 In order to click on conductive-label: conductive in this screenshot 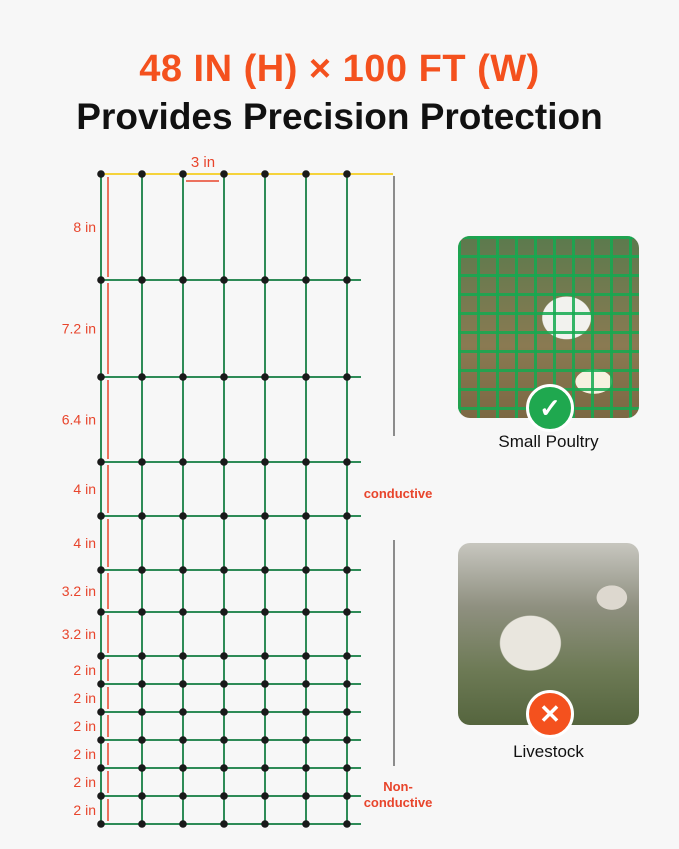, I will do `click(398, 493)`.